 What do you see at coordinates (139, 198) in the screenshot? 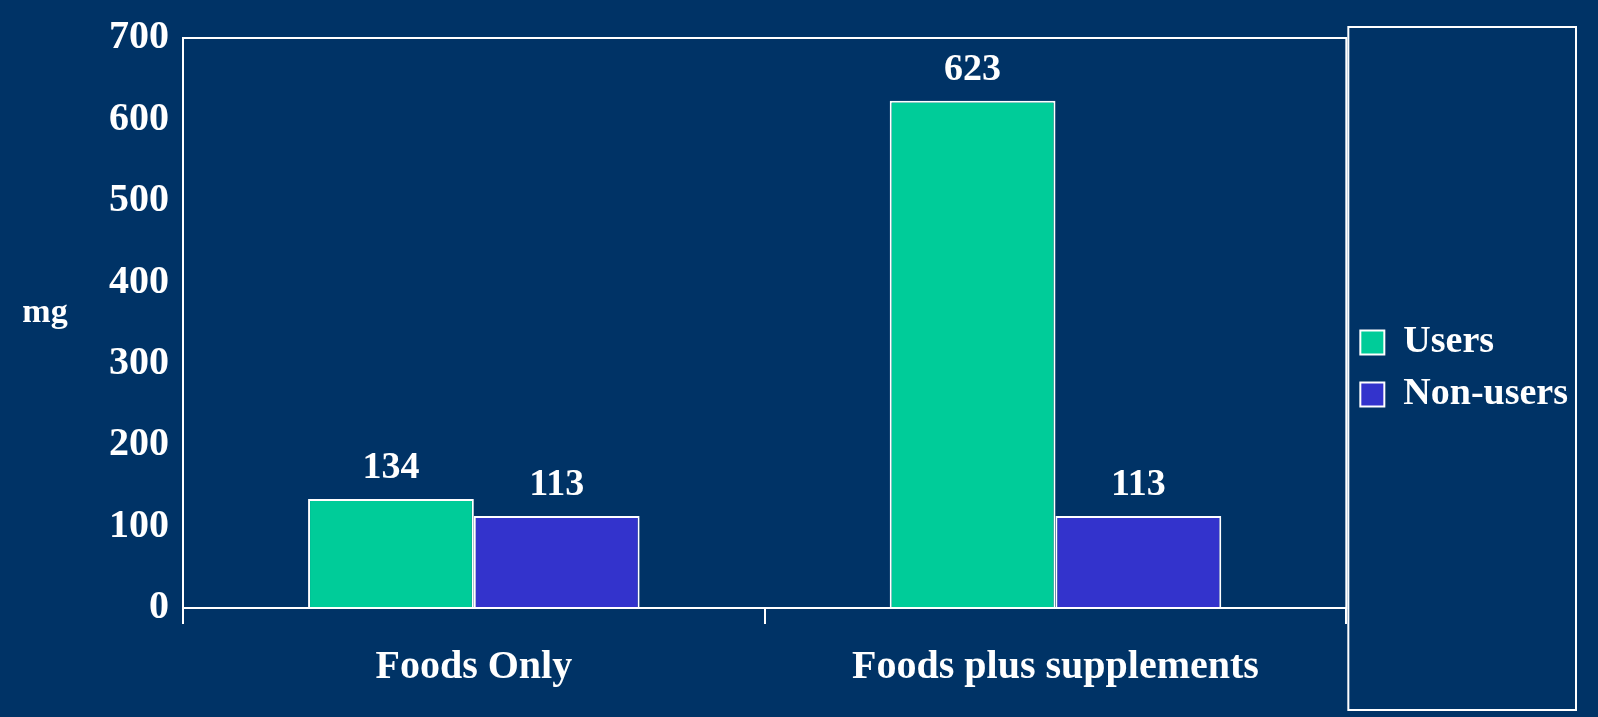
I see `y-tick-label: 500` at bounding box center [139, 198].